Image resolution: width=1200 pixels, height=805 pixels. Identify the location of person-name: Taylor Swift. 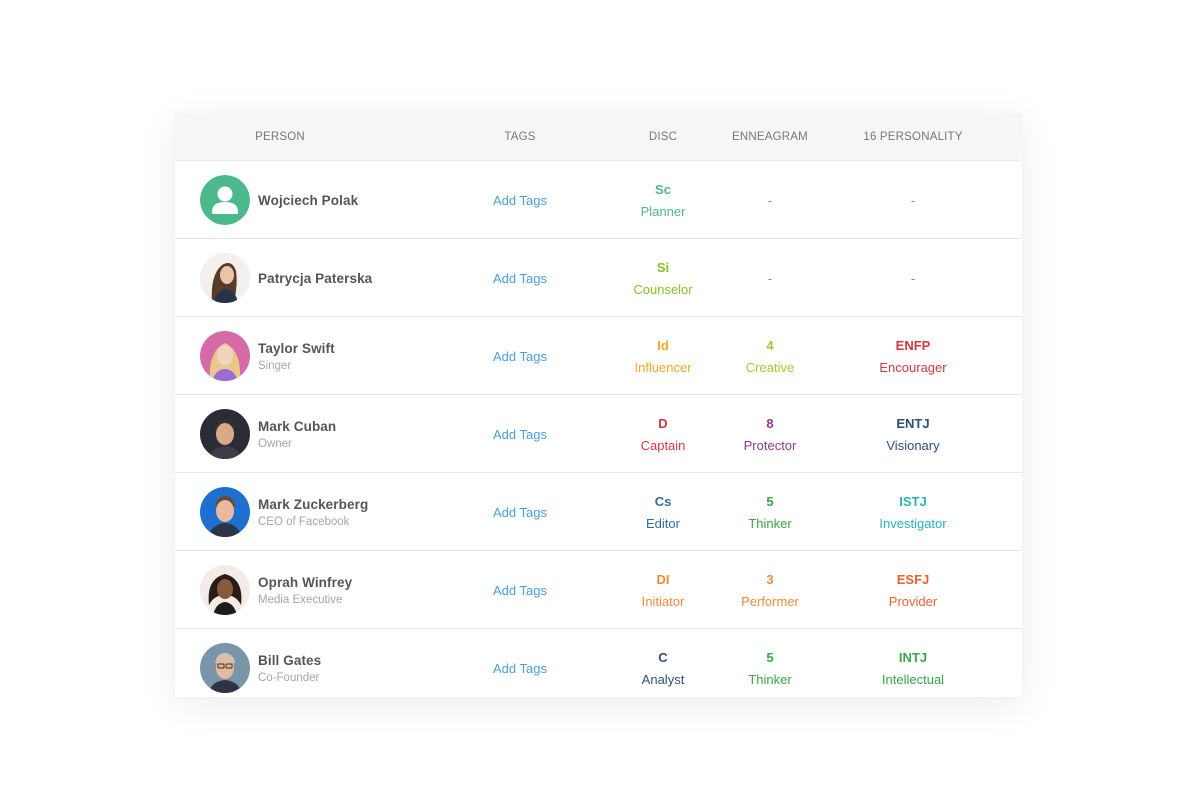
(296, 348).